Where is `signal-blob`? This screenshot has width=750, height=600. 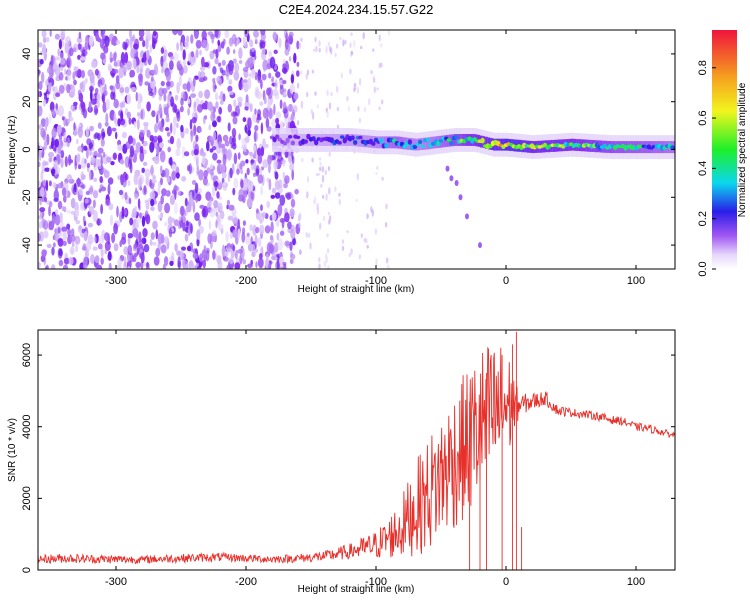
signal-blob is located at coordinates (460, 197).